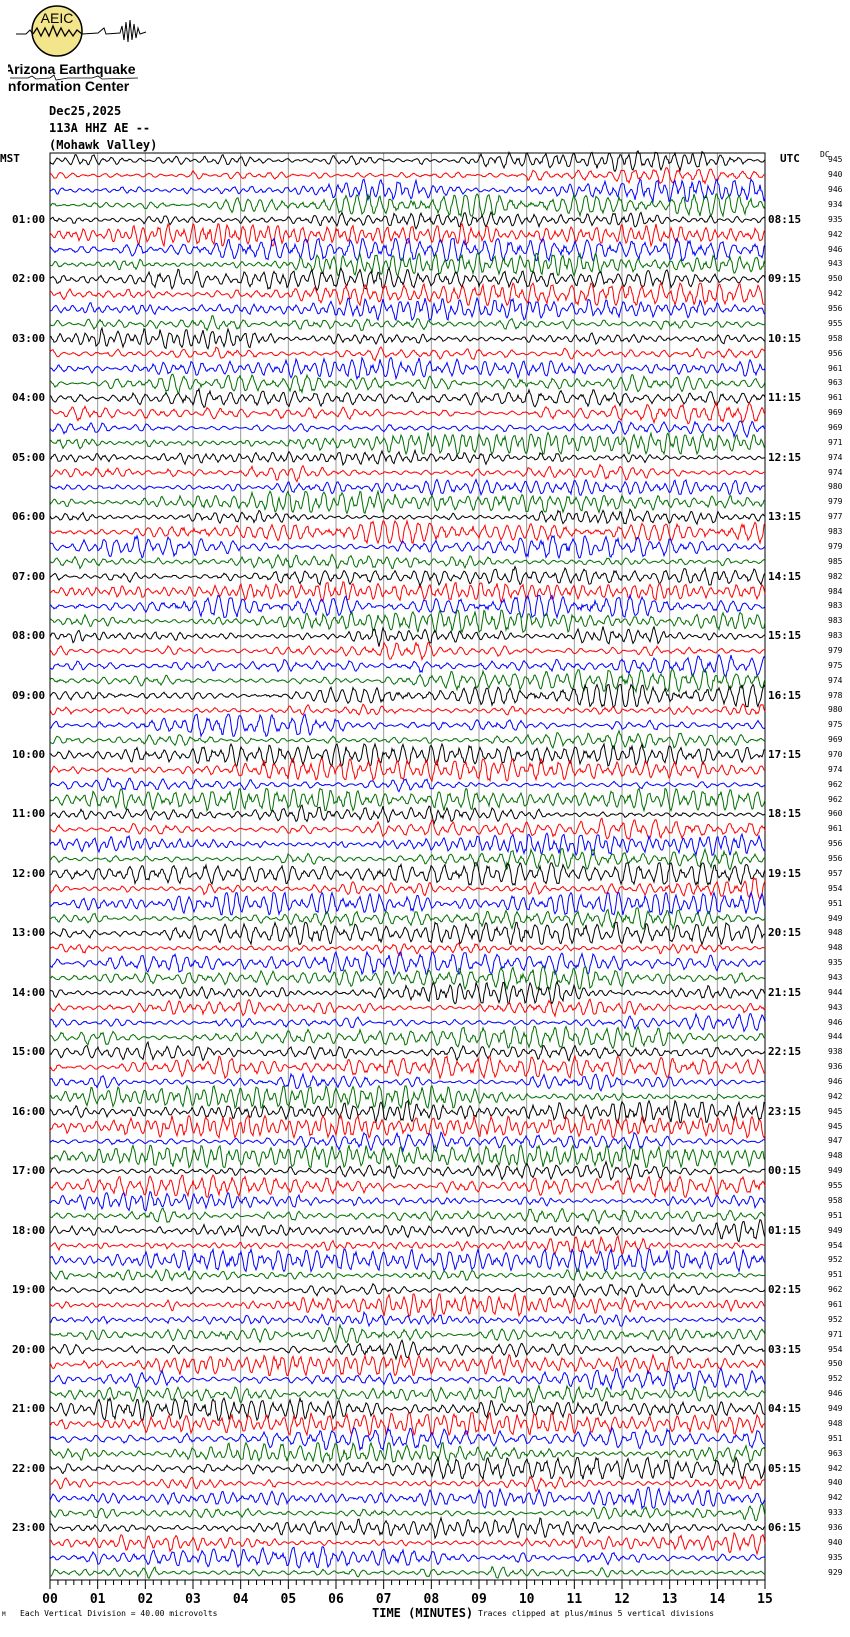 The height and width of the screenshot is (1637, 850). Describe the element at coordinates (835, 591) in the screenshot. I see `dc-offset-value: 984` at that location.